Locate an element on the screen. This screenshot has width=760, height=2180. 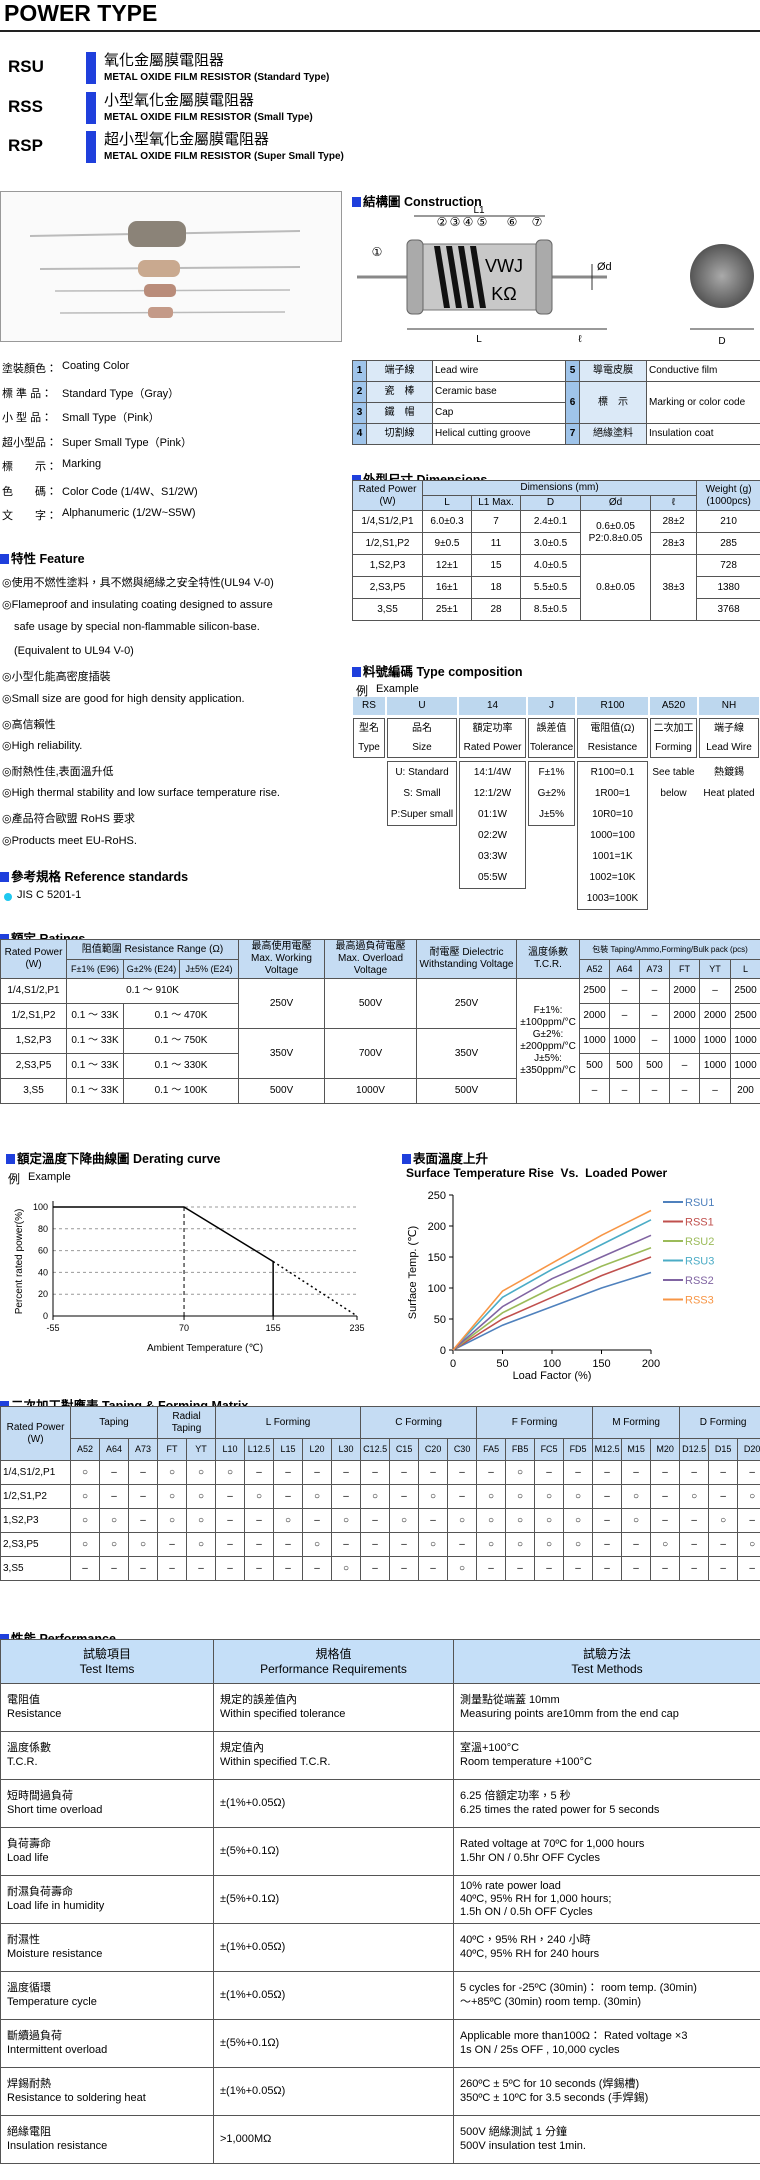
cell: ±(5%+0.1Ω) is located at coordinates (333, 1899).